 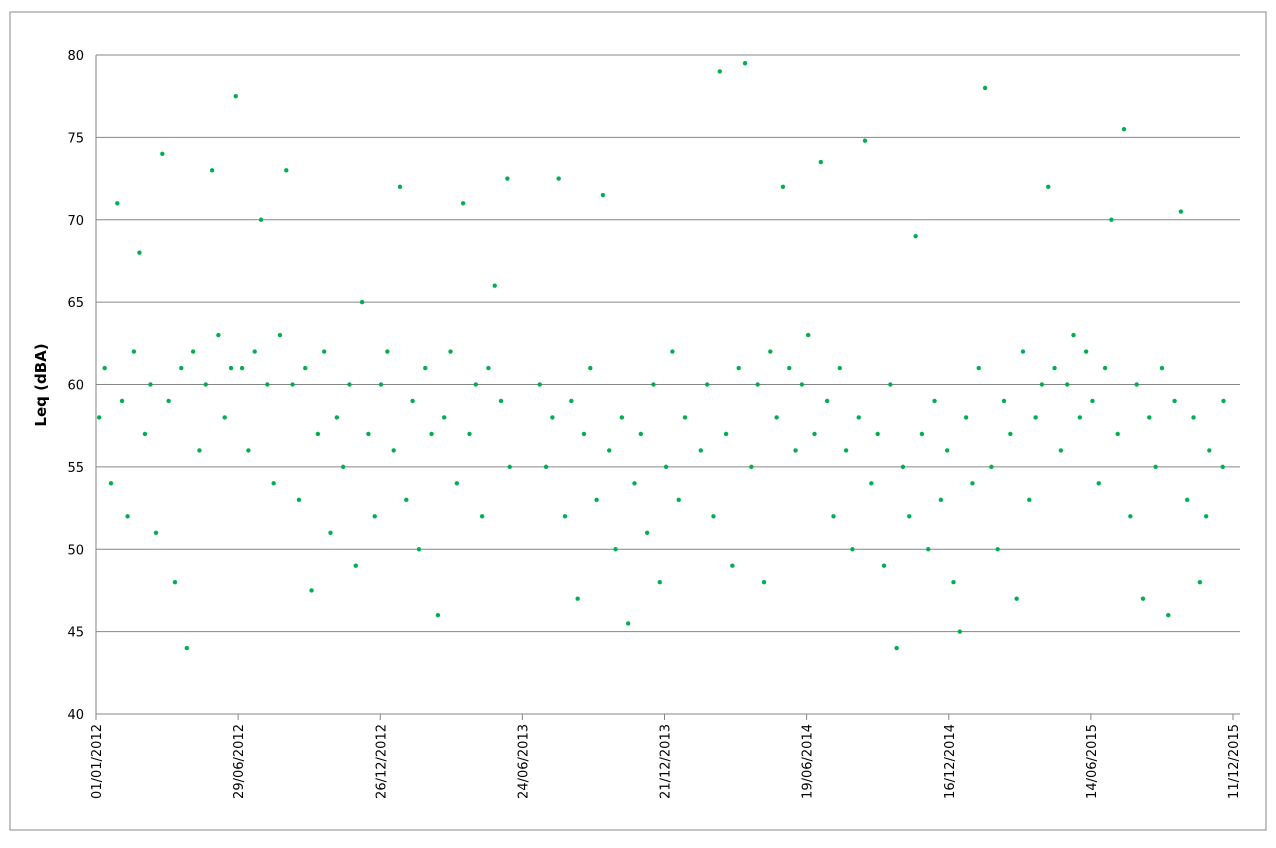 What do you see at coordinates (41, 384) in the screenshot?
I see `y-axis-title: Leq (dBA)` at bounding box center [41, 384].